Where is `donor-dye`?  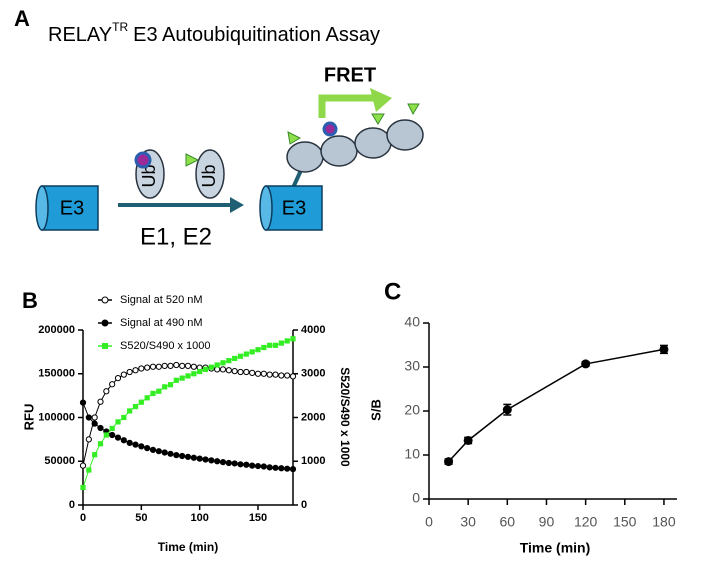 donor-dye is located at coordinates (143, 160).